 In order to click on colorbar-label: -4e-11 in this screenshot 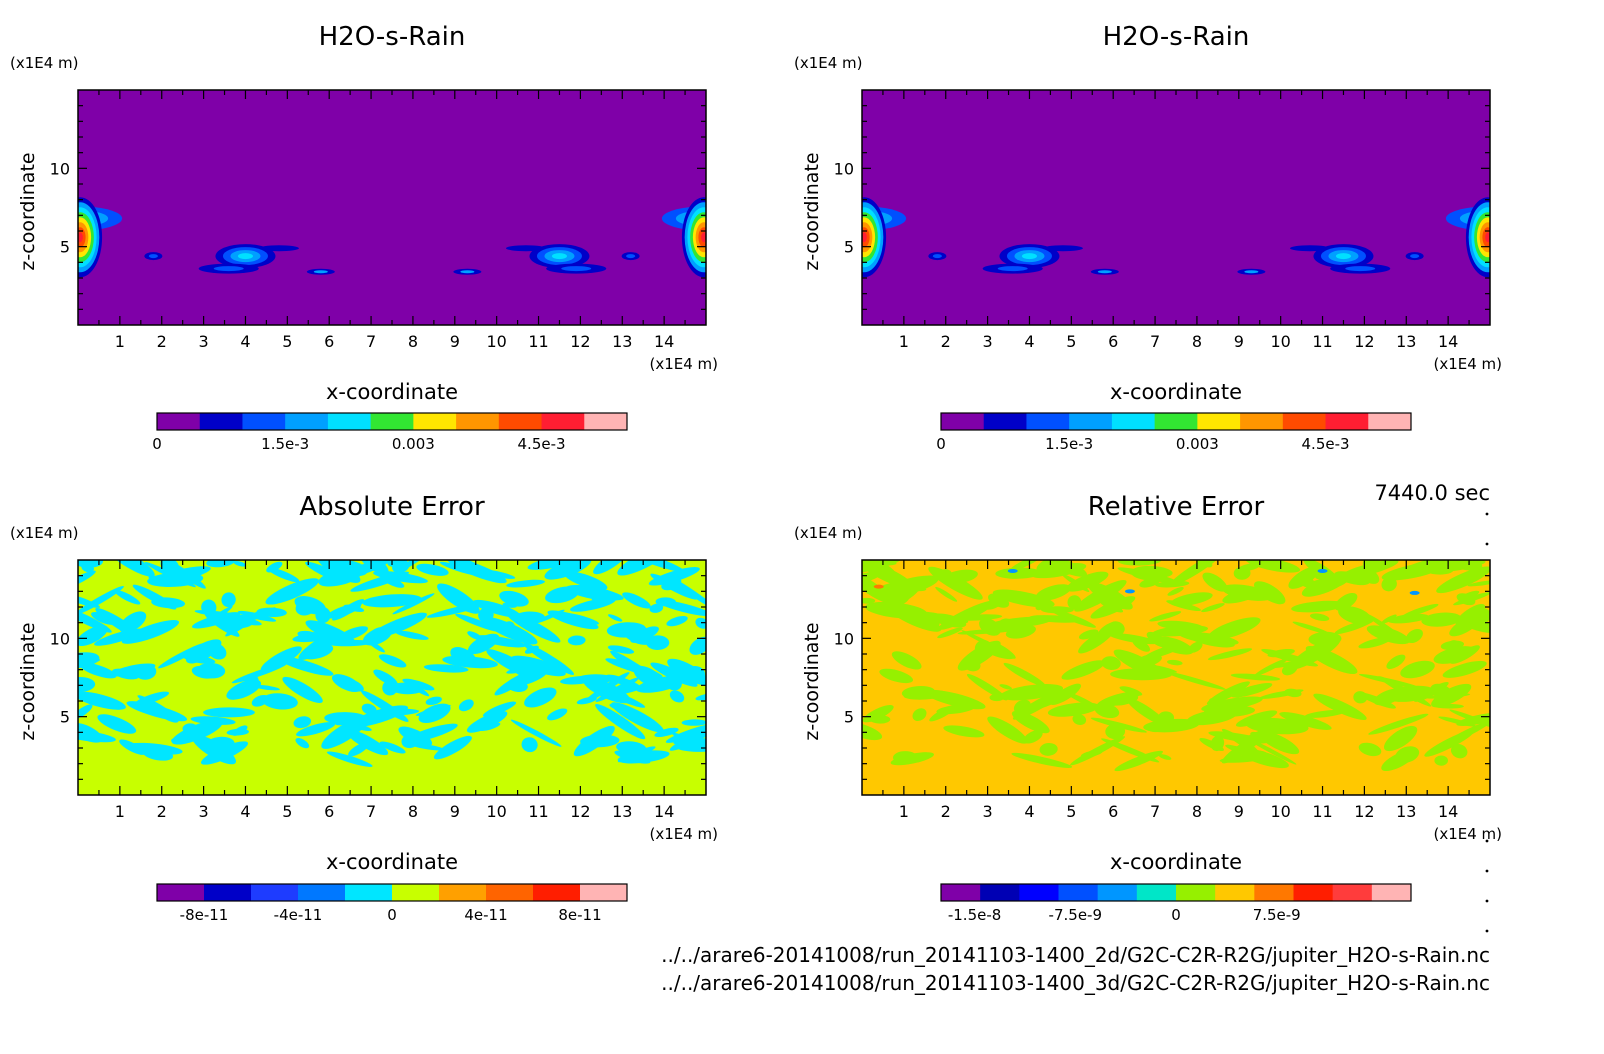, I will do `click(298, 915)`.